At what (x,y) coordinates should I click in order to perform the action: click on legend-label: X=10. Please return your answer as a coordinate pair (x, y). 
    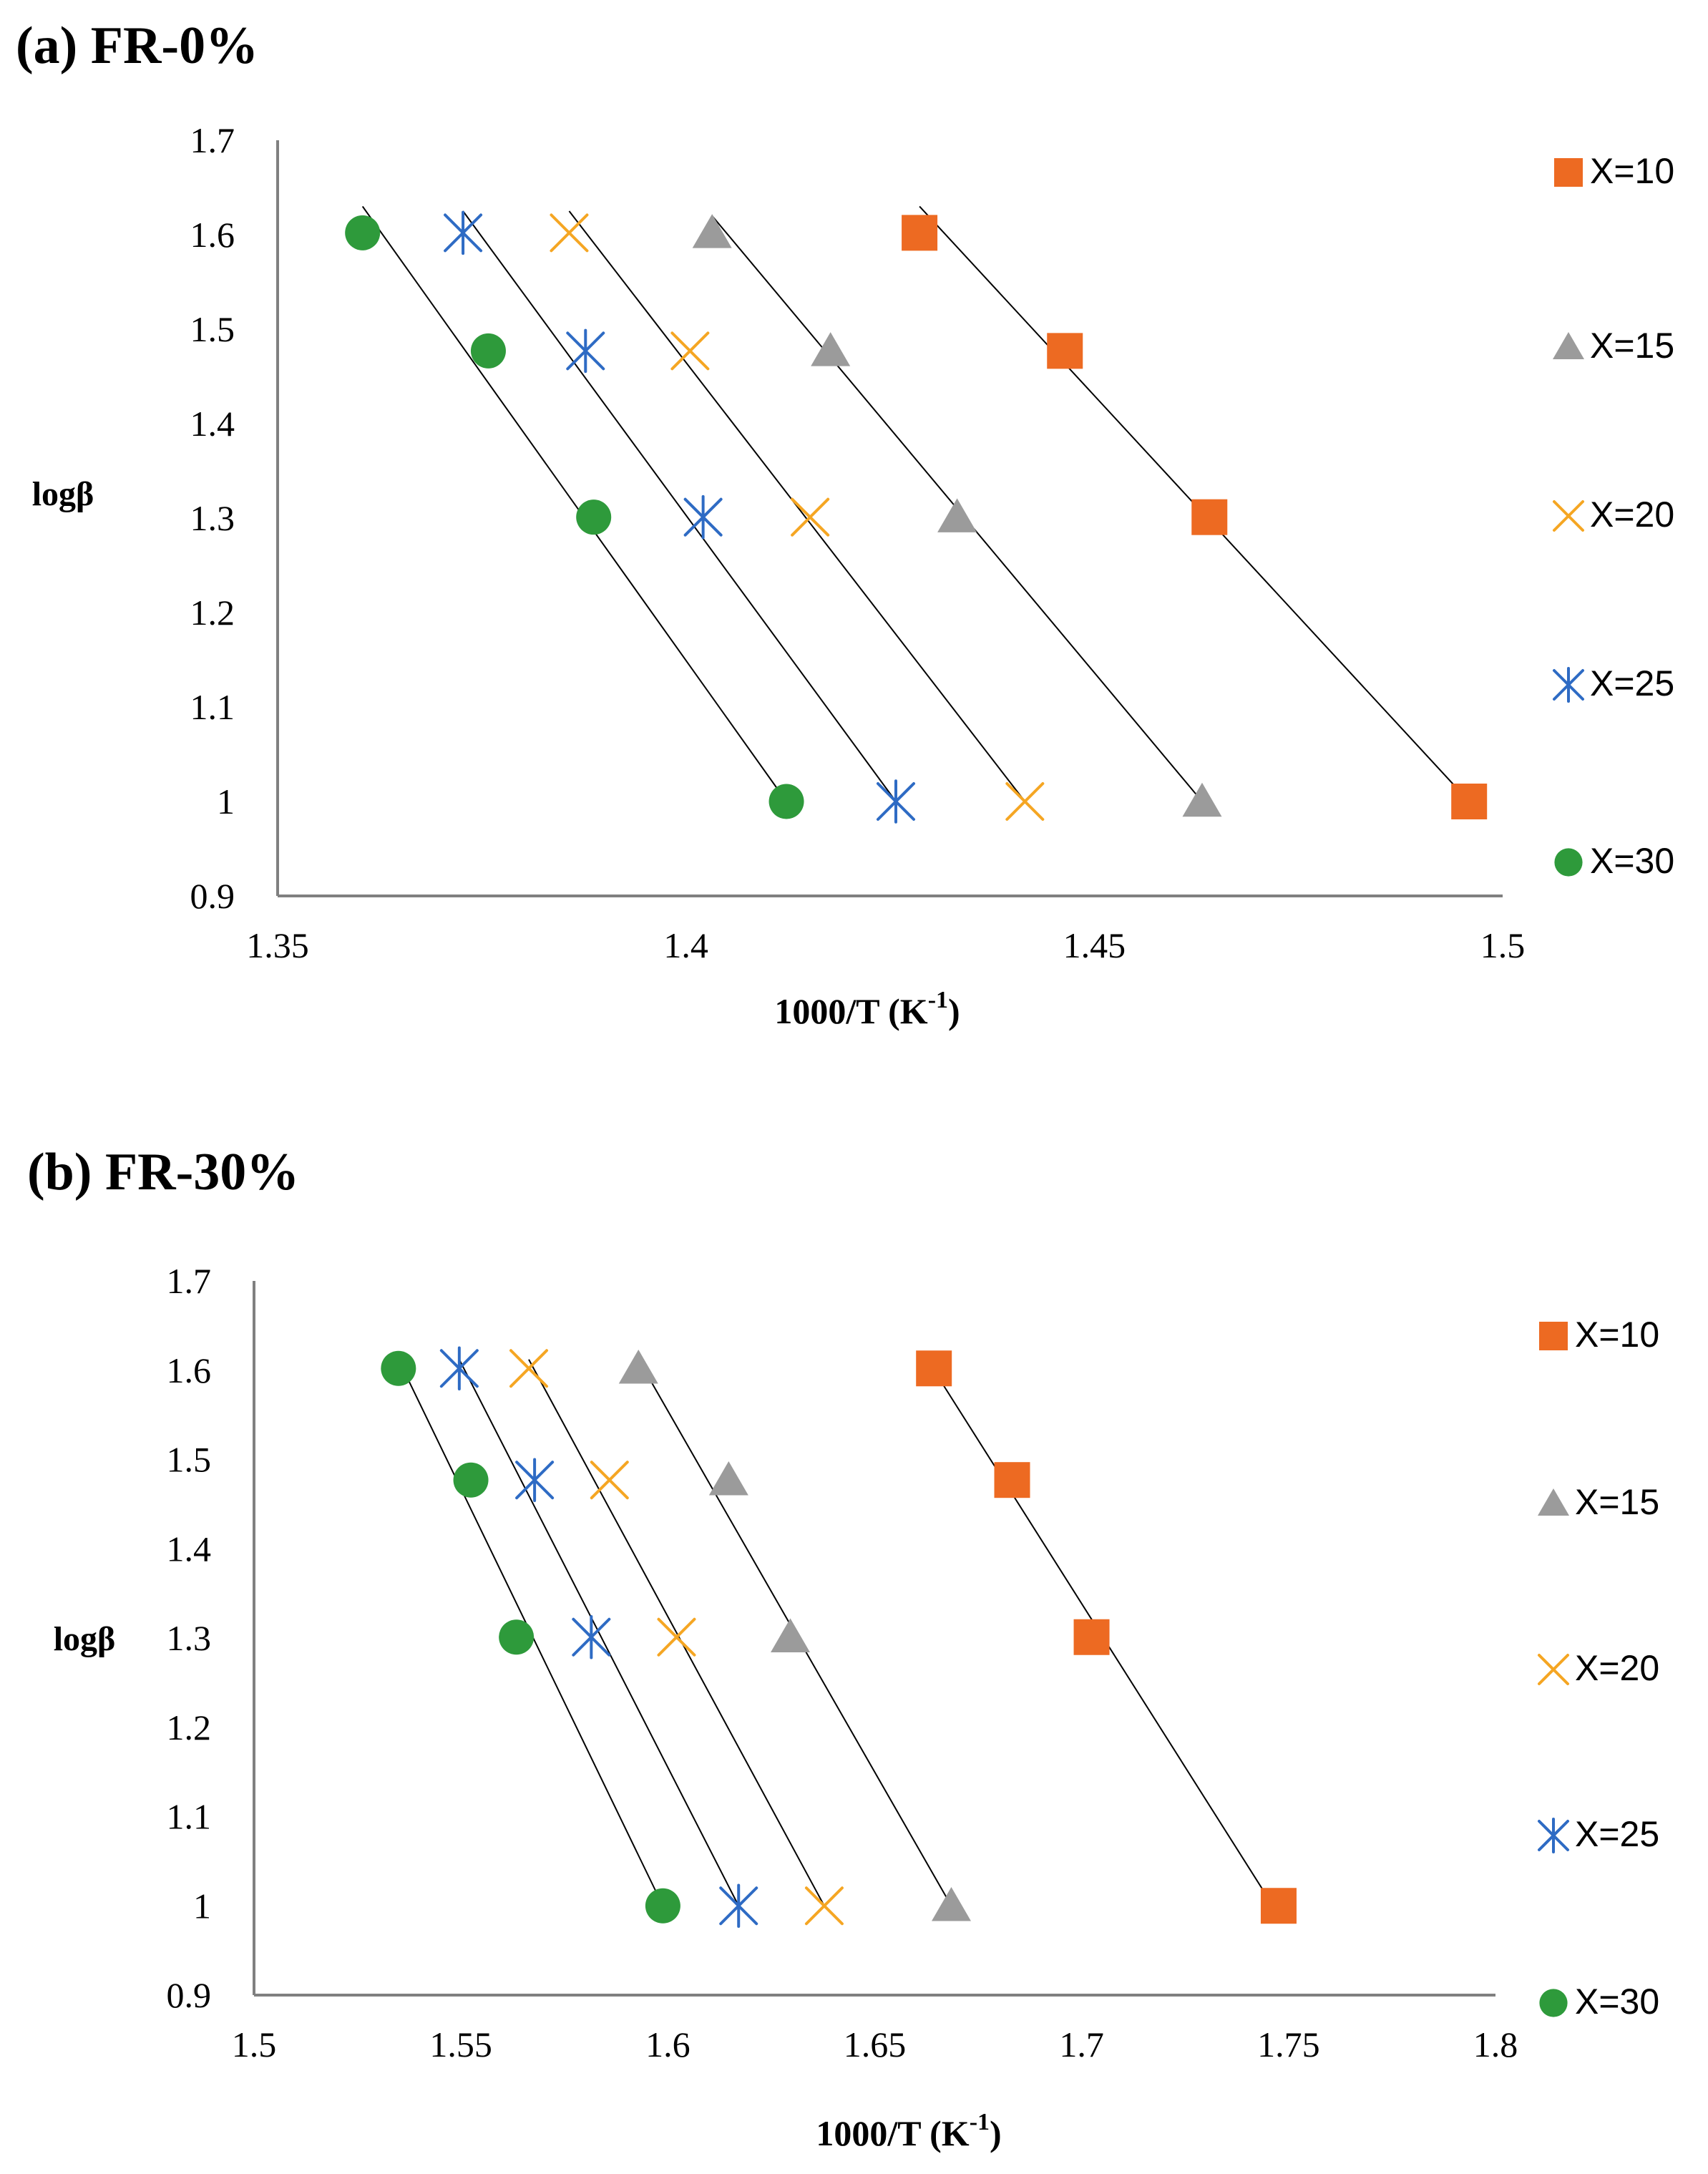
    Looking at the image, I should click on (1632, 171).